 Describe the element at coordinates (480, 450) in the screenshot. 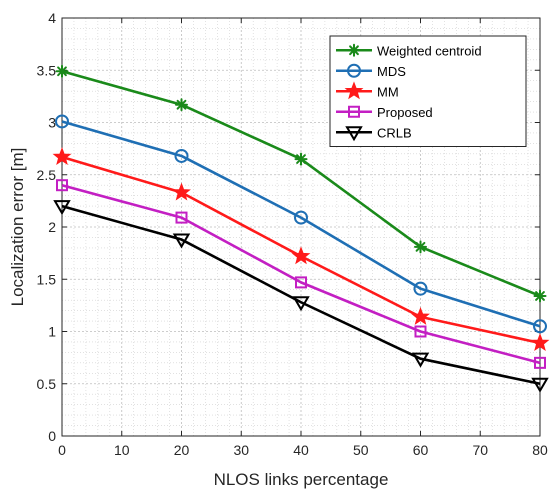

I see `x-tick-label: 70` at that location.